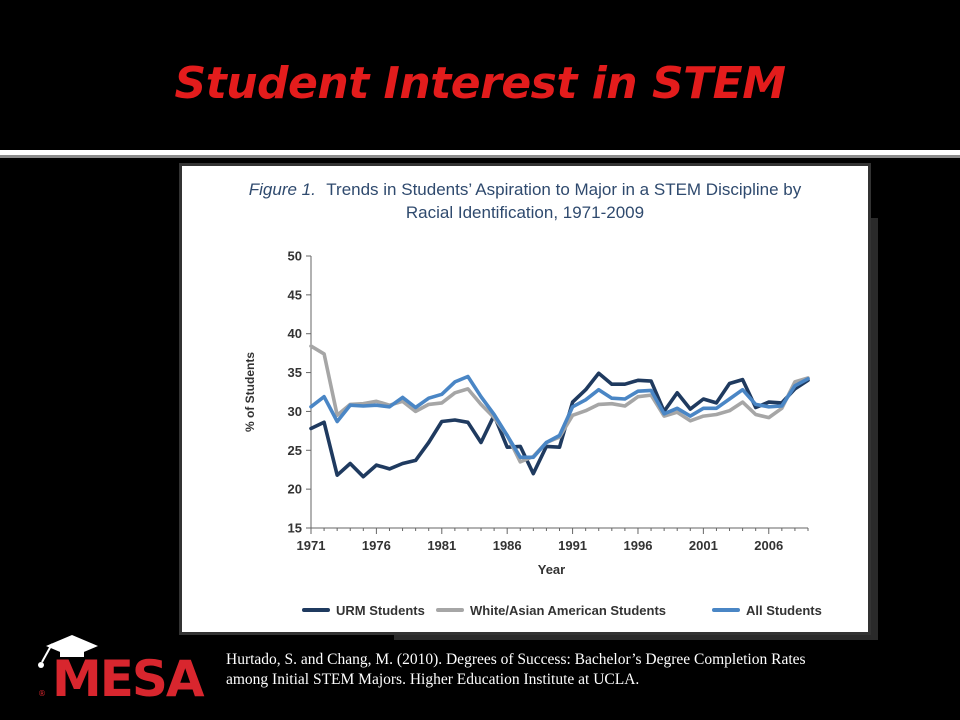 This screenshot has height=720, width=960. Describe the element at coordinates (551, 569) in the screenshot. I see `x-axis-label: Year` at that location.